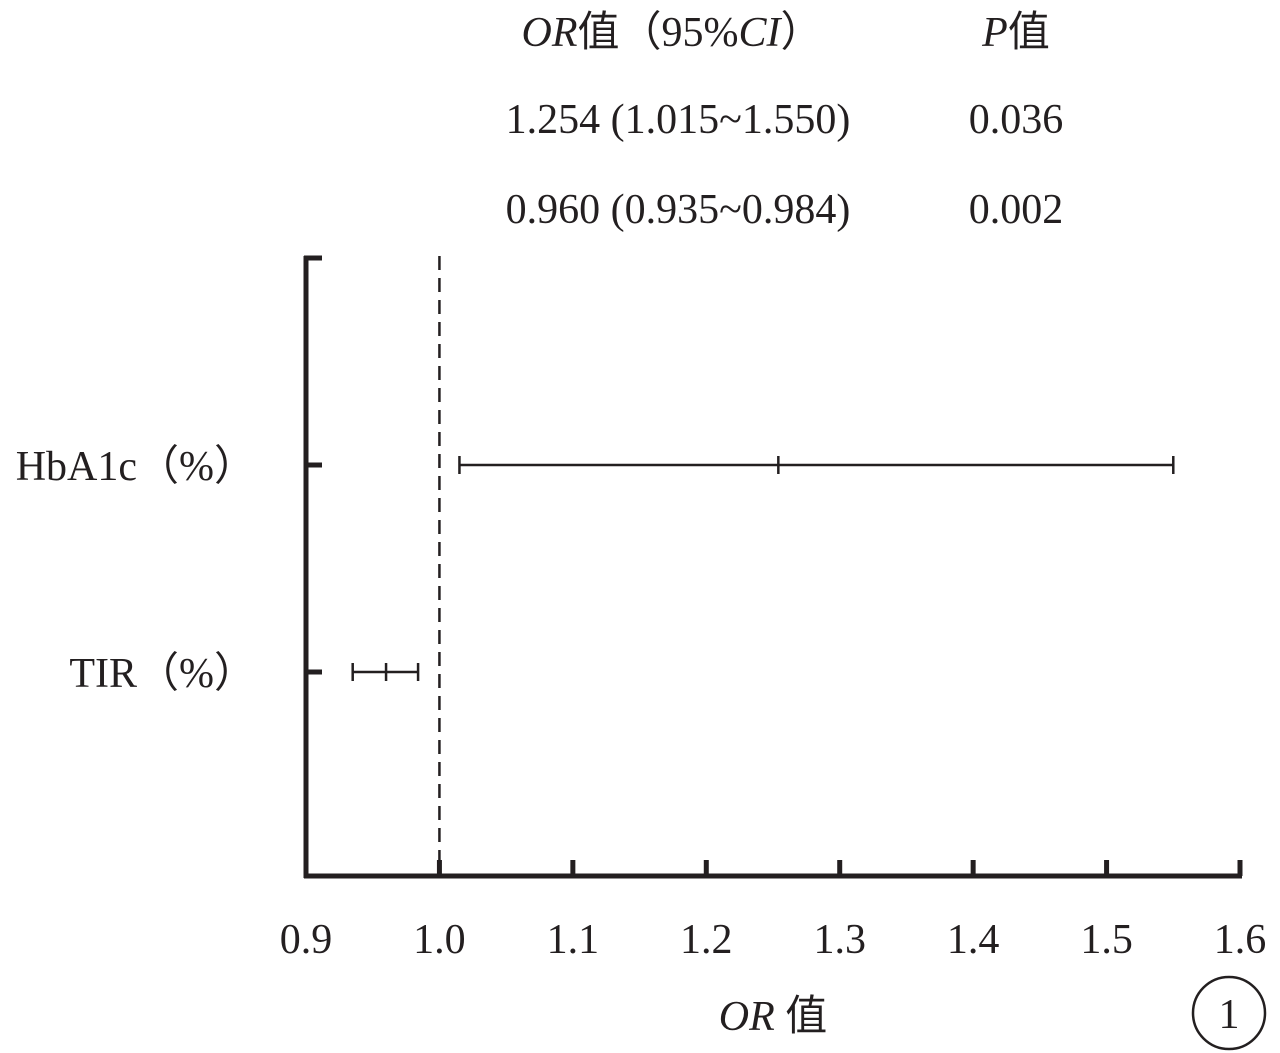 The image size is (1280, 1053). Describe the element at coordinates (801, 1017) in the screenshot. I see `x-axis-label-suffix: 值` at that location.